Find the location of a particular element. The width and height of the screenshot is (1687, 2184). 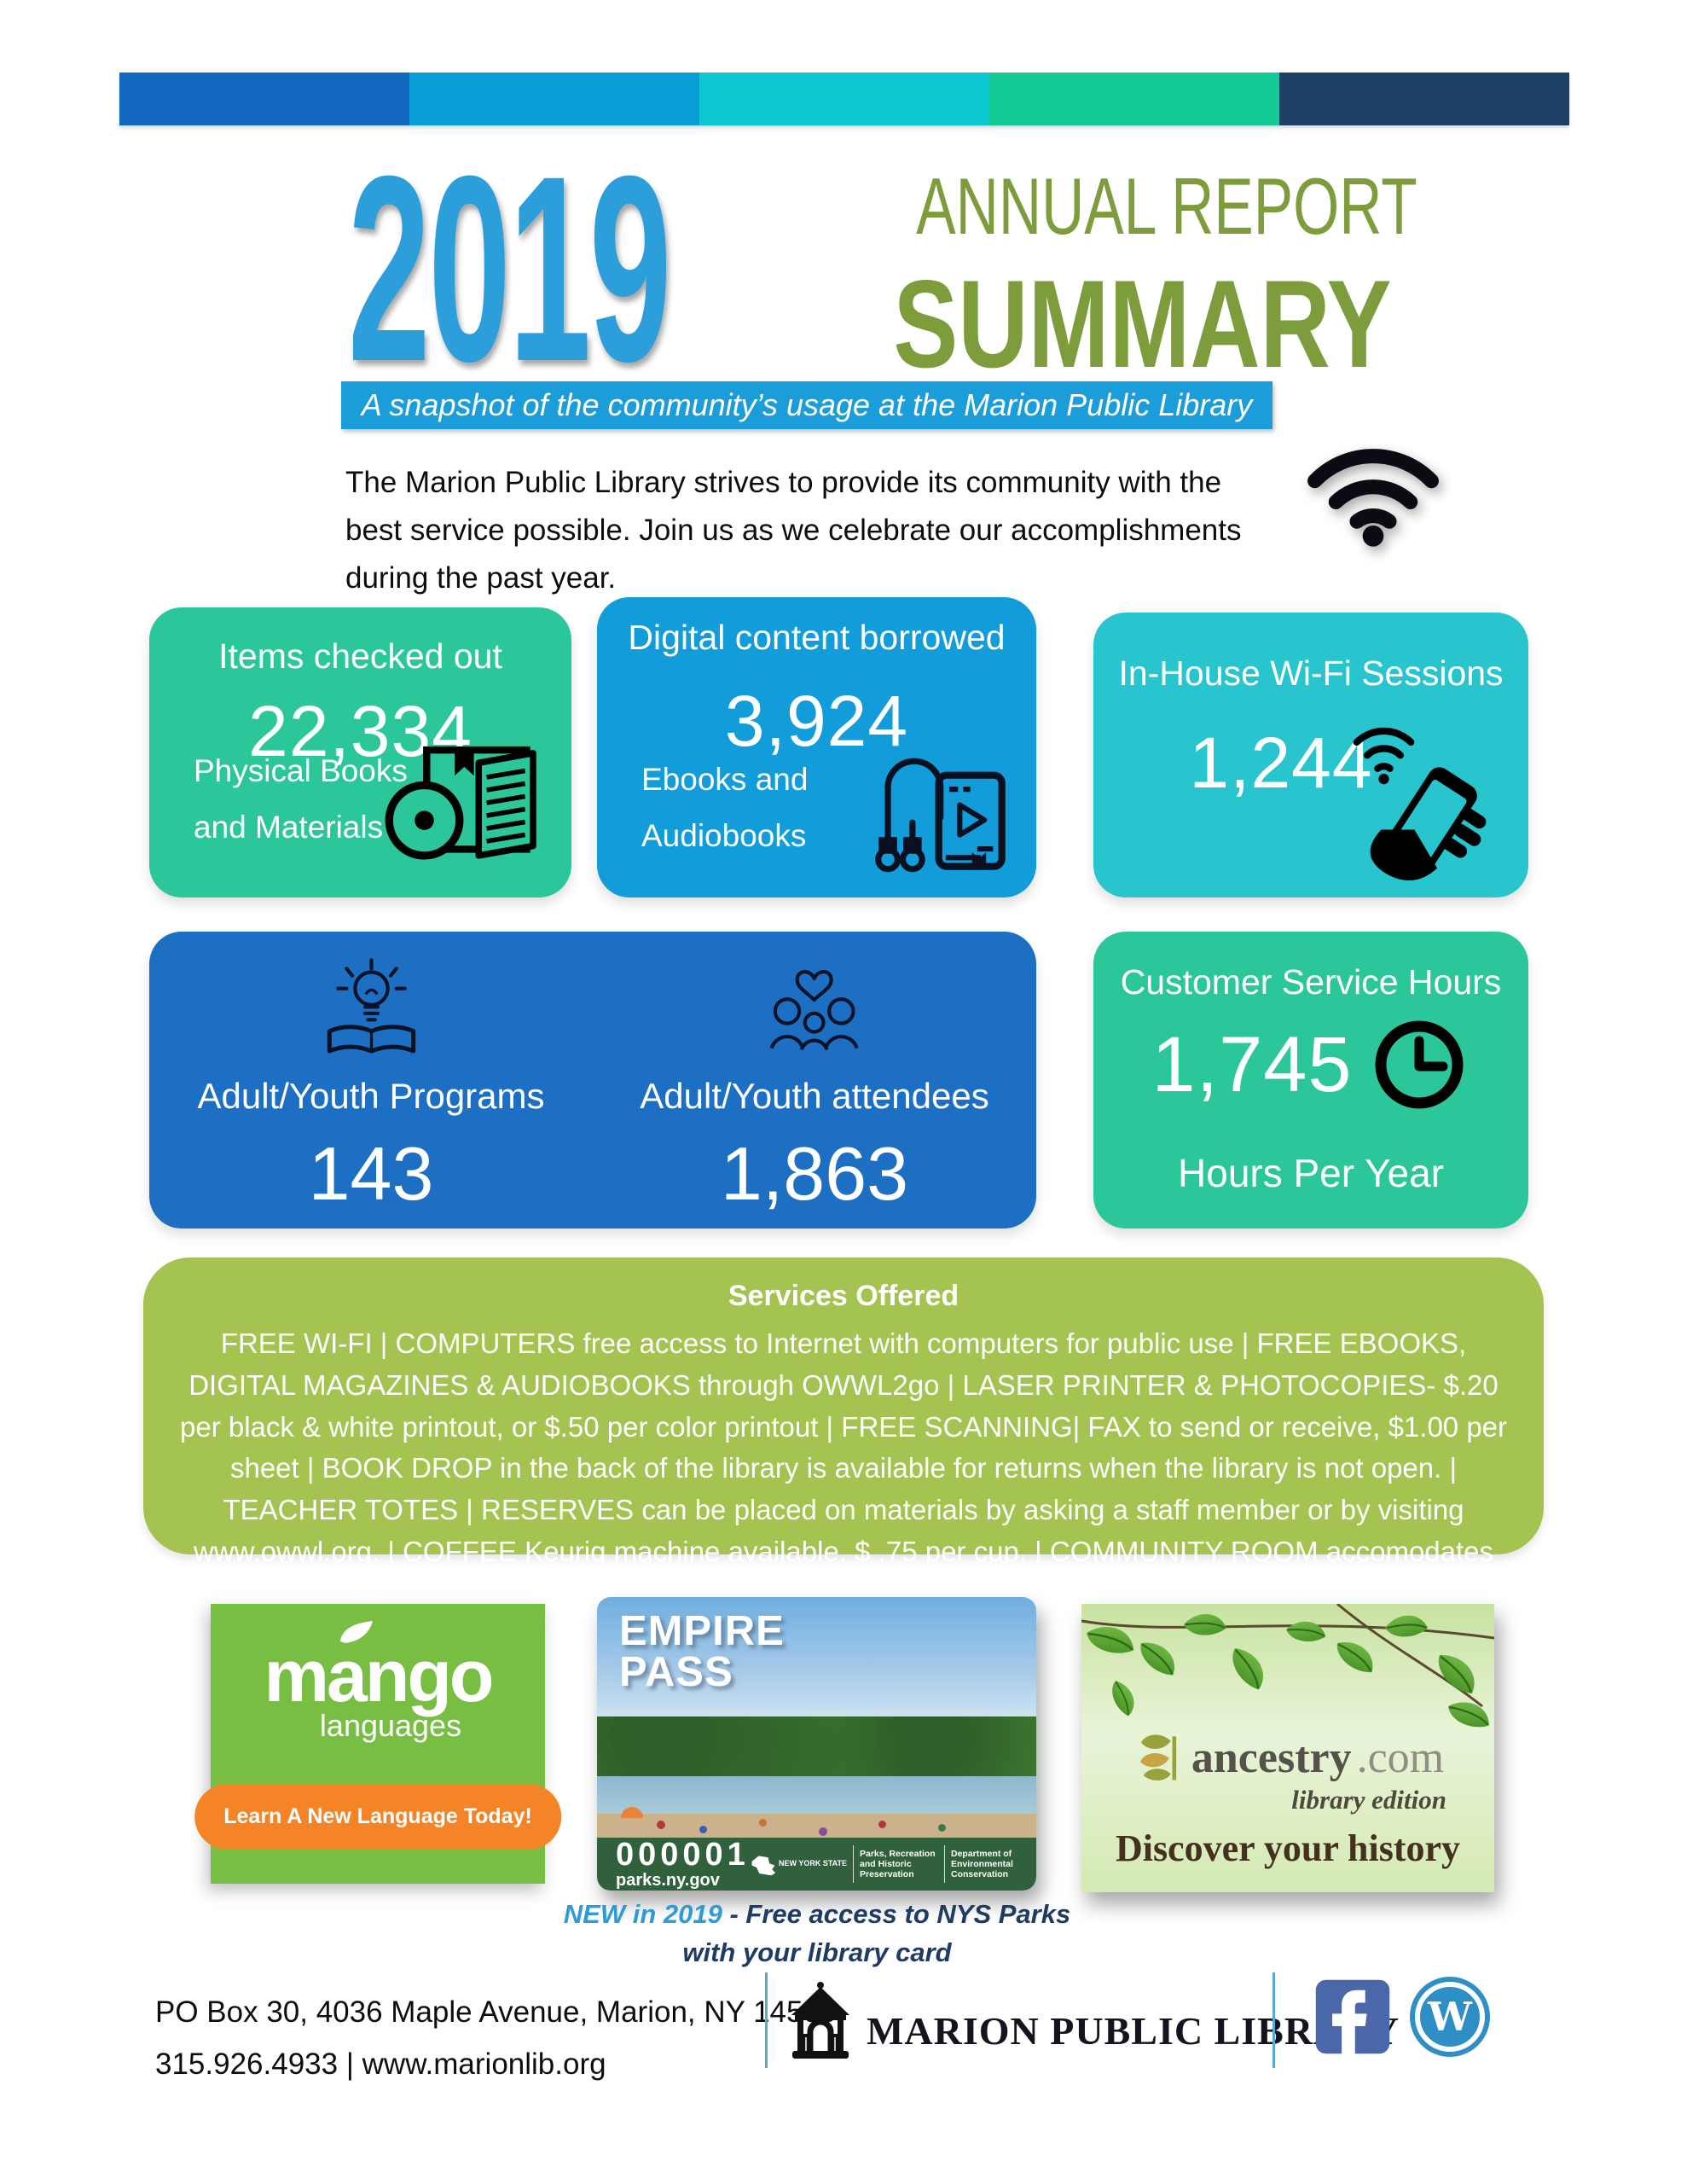

facebook-icon is located at coordinates (1353, 2017).